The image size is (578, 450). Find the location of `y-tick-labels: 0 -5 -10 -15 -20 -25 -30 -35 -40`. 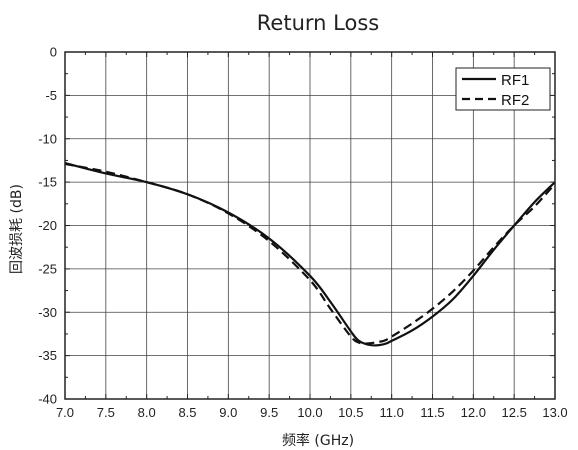

y-tick-labels: 0 -5 -10 -15 -20 -25 -30 -35 -40 is located at coordinates (47, 226).